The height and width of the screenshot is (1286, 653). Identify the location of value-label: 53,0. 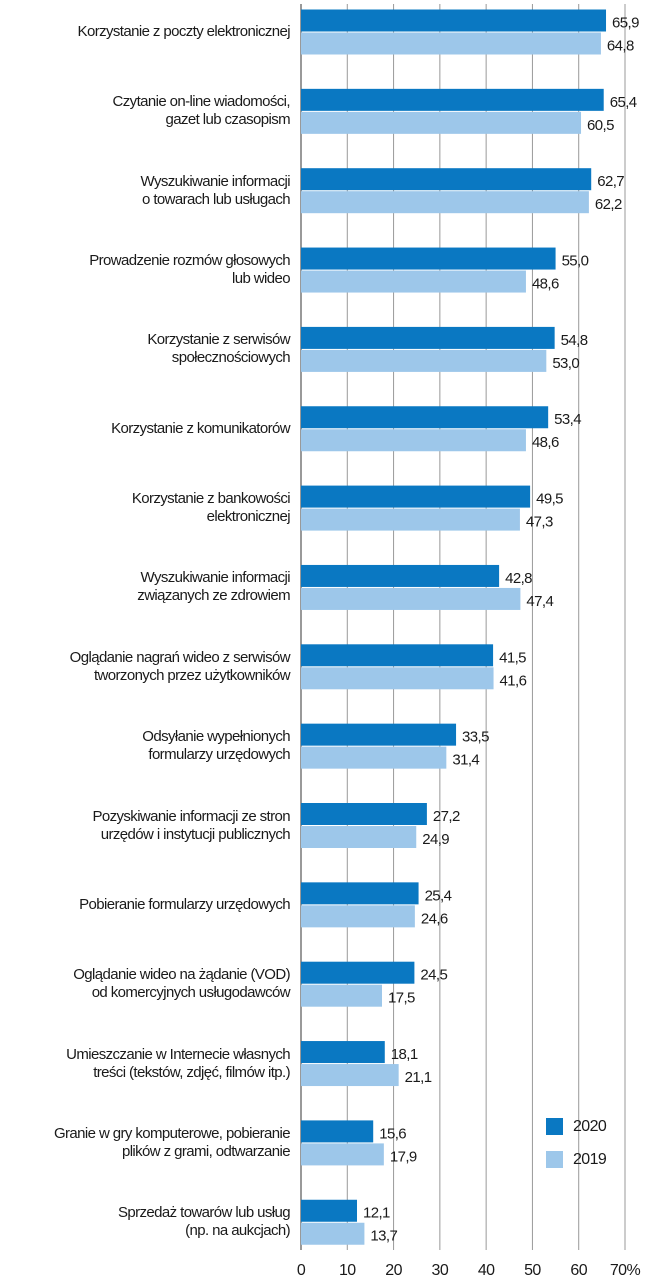
(565, 363).